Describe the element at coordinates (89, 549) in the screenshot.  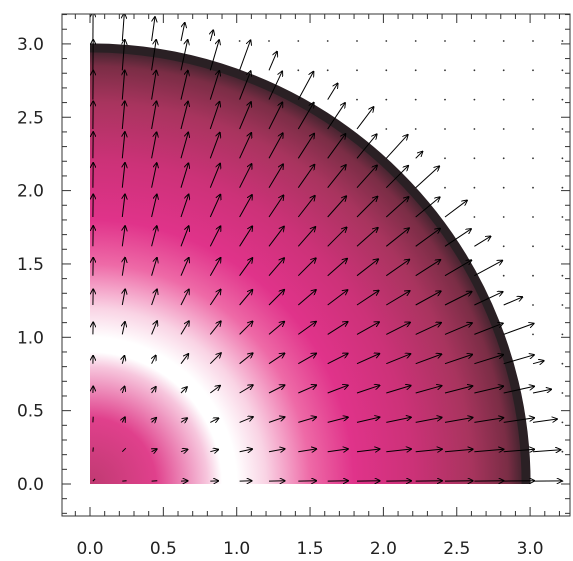
I see `x-tick-label: 0.0` at that location.